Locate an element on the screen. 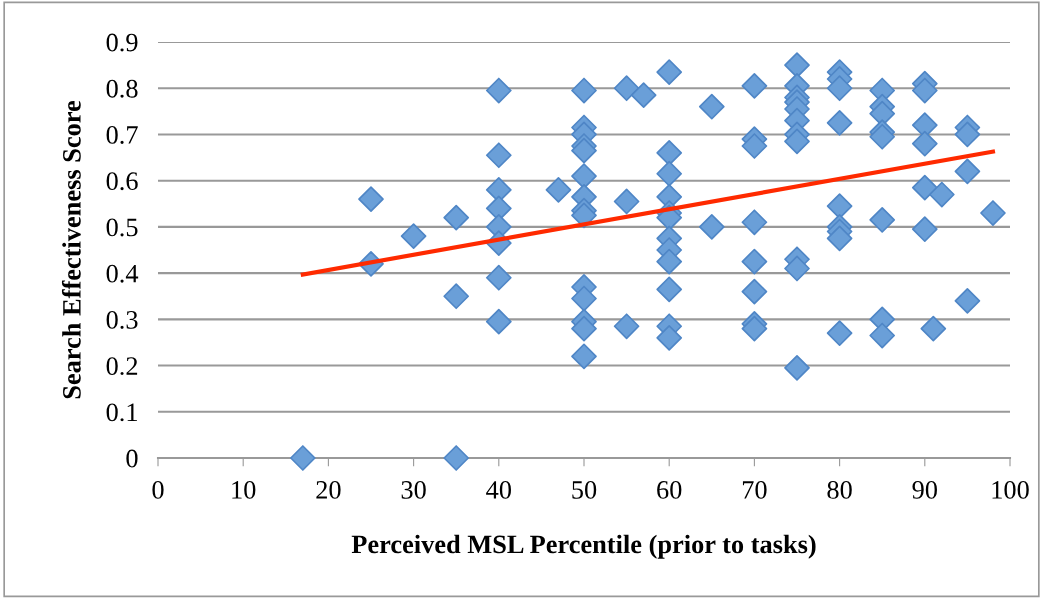 This screenshot has width=1043, height=600. x-tick-label: 40 is located at coordinates (498, 489).